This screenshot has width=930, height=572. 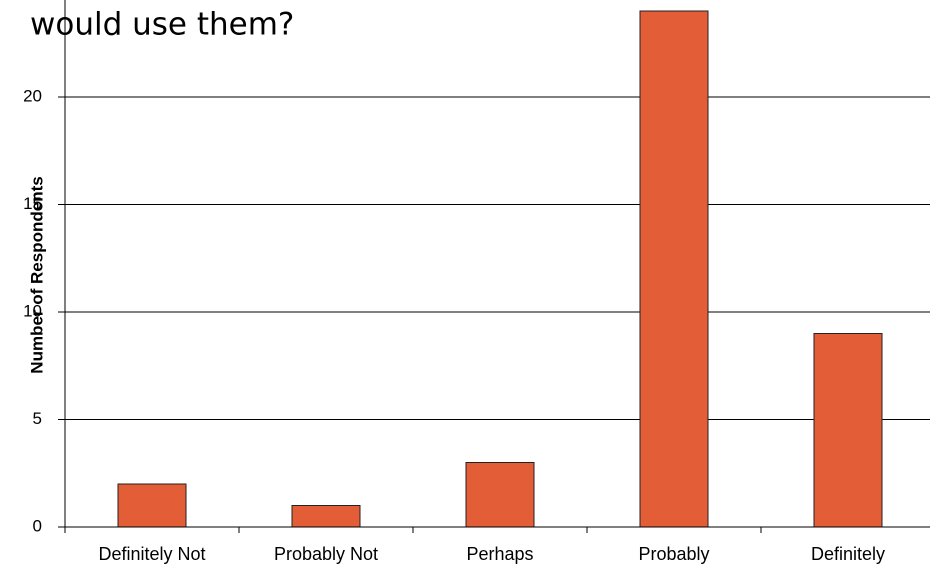 I want to click on y-tick-label: 15, so click(x=32, y=203).